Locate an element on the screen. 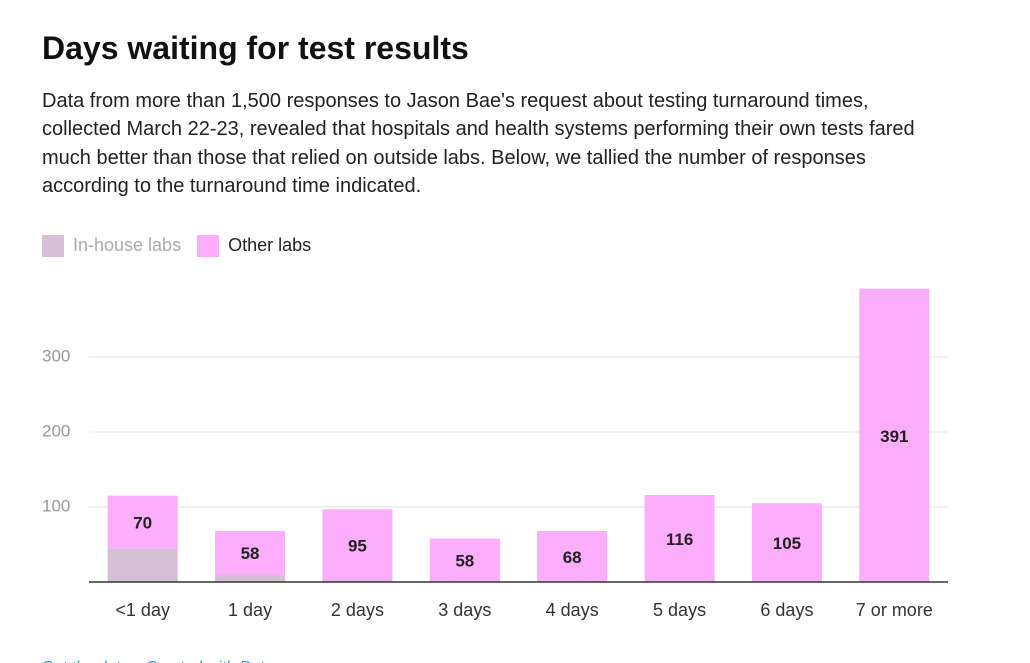  value-label: 391 is located at coordinates (894, 436).